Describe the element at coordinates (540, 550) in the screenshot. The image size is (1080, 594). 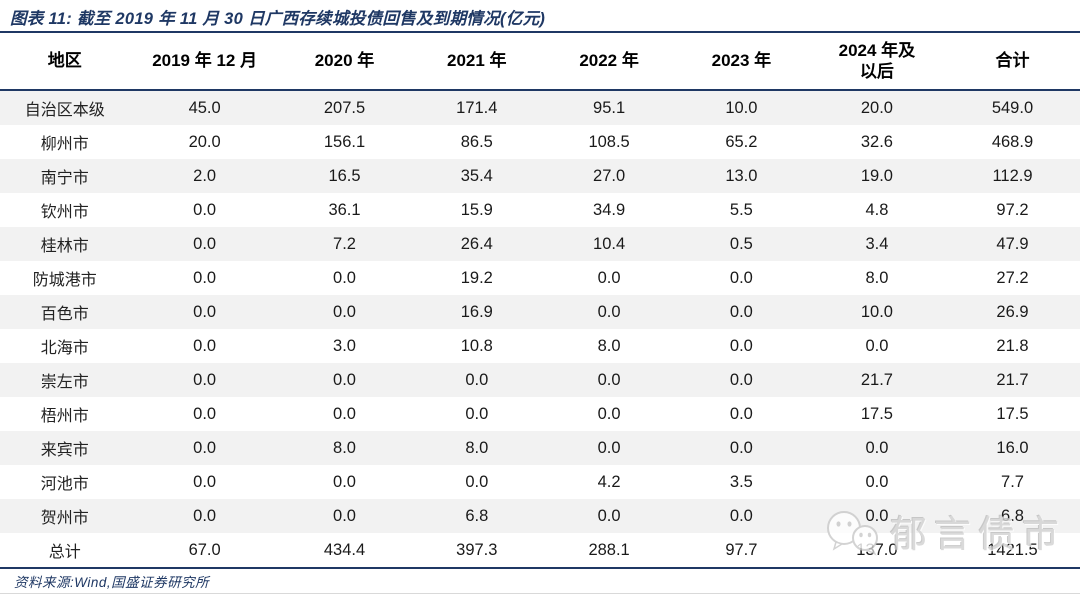
I see `total-row: 总计 67.0 434.4 397.3 288.1 97.7 137.0 1421.5` at that location.